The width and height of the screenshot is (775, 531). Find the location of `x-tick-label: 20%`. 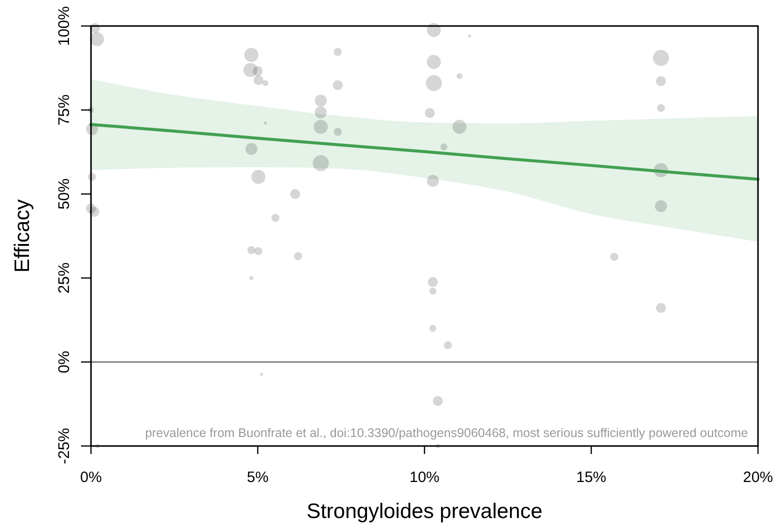

x-tick-label: 20% is located at coordinates (758, 477).